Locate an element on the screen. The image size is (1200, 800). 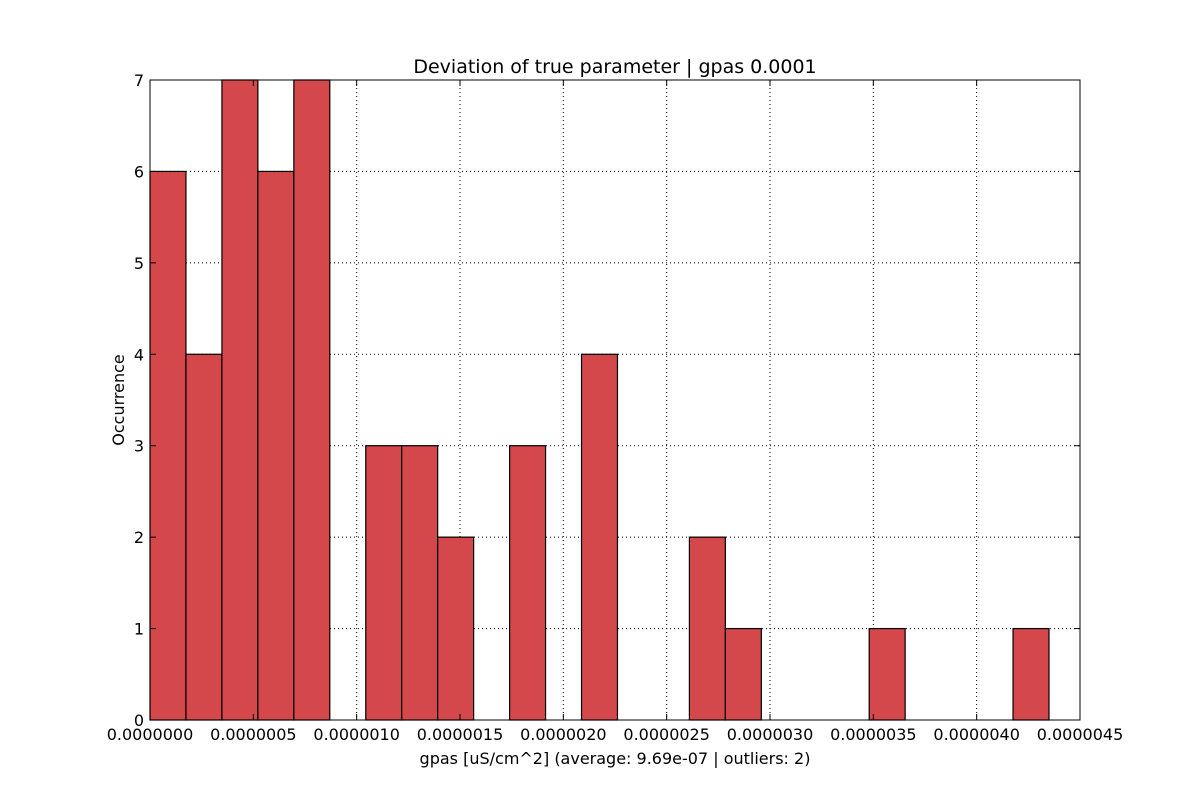
y-tick-labels: 0 1 2 3 4 5 6 7 is located at coordinates (139, 400).